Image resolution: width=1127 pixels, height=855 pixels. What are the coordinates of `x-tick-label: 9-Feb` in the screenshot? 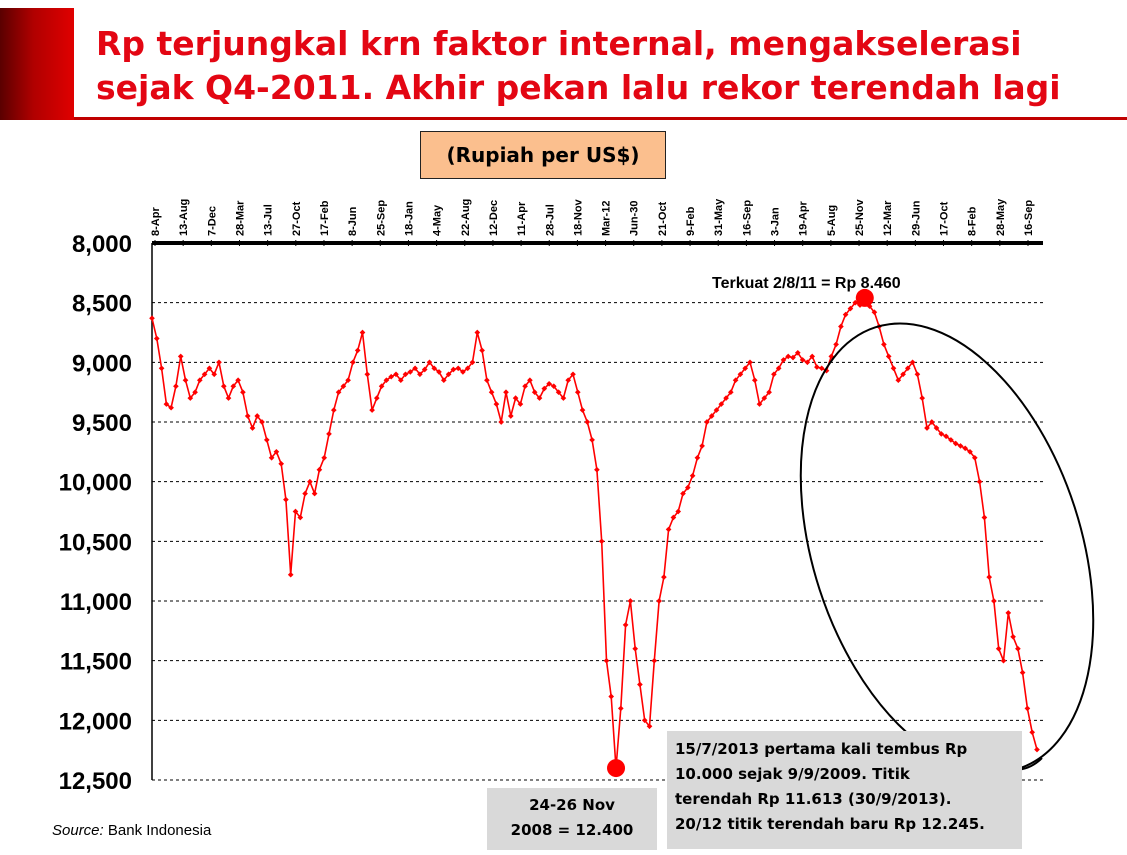 It's located at (691, 221).